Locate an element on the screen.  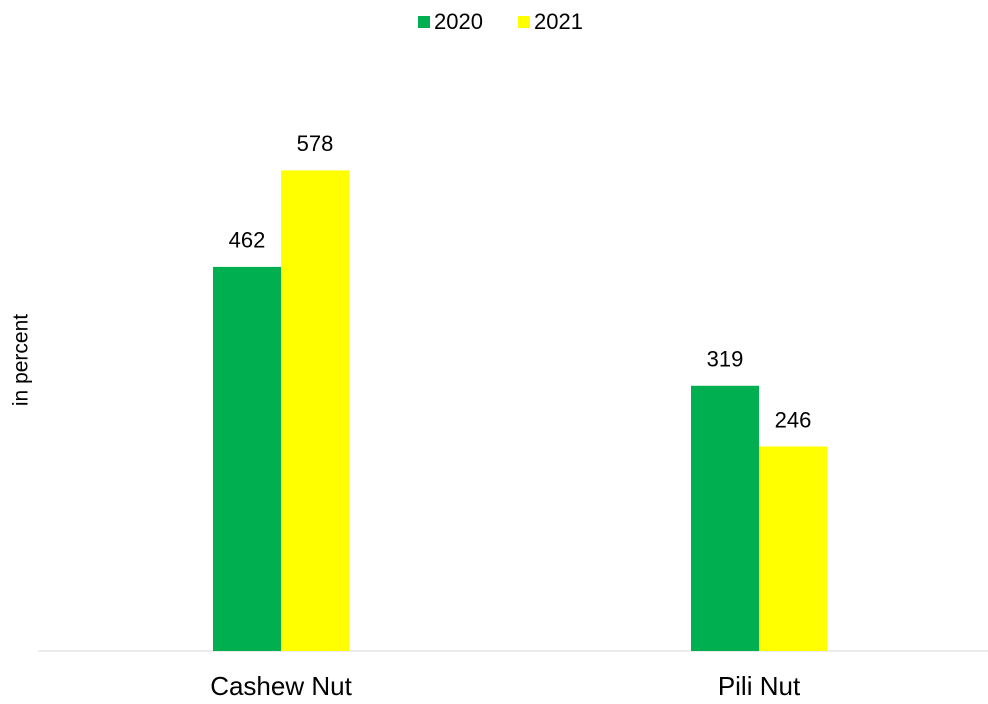
value-label: 578 is located at coordinates (315, 143).